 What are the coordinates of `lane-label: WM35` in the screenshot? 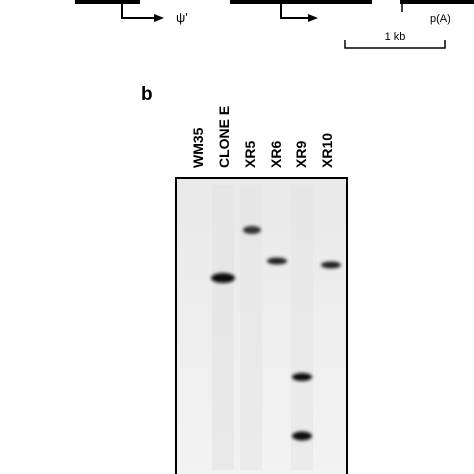 It's located at (198, 147).